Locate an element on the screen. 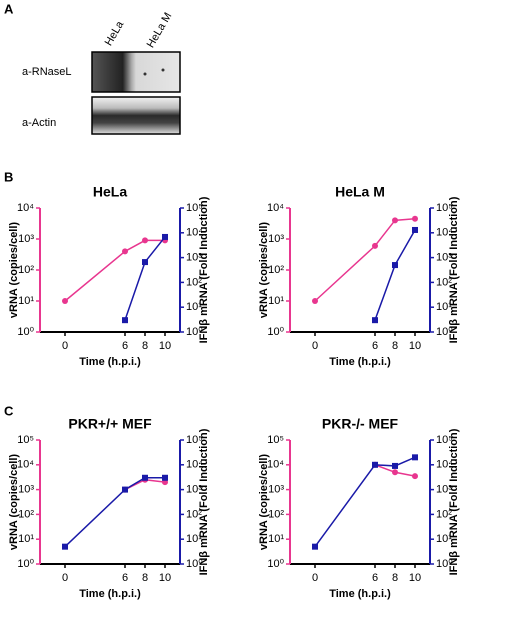 This screenshot has height=617, width=505. chart-title: HeLa is located at coordinates (110, 192).